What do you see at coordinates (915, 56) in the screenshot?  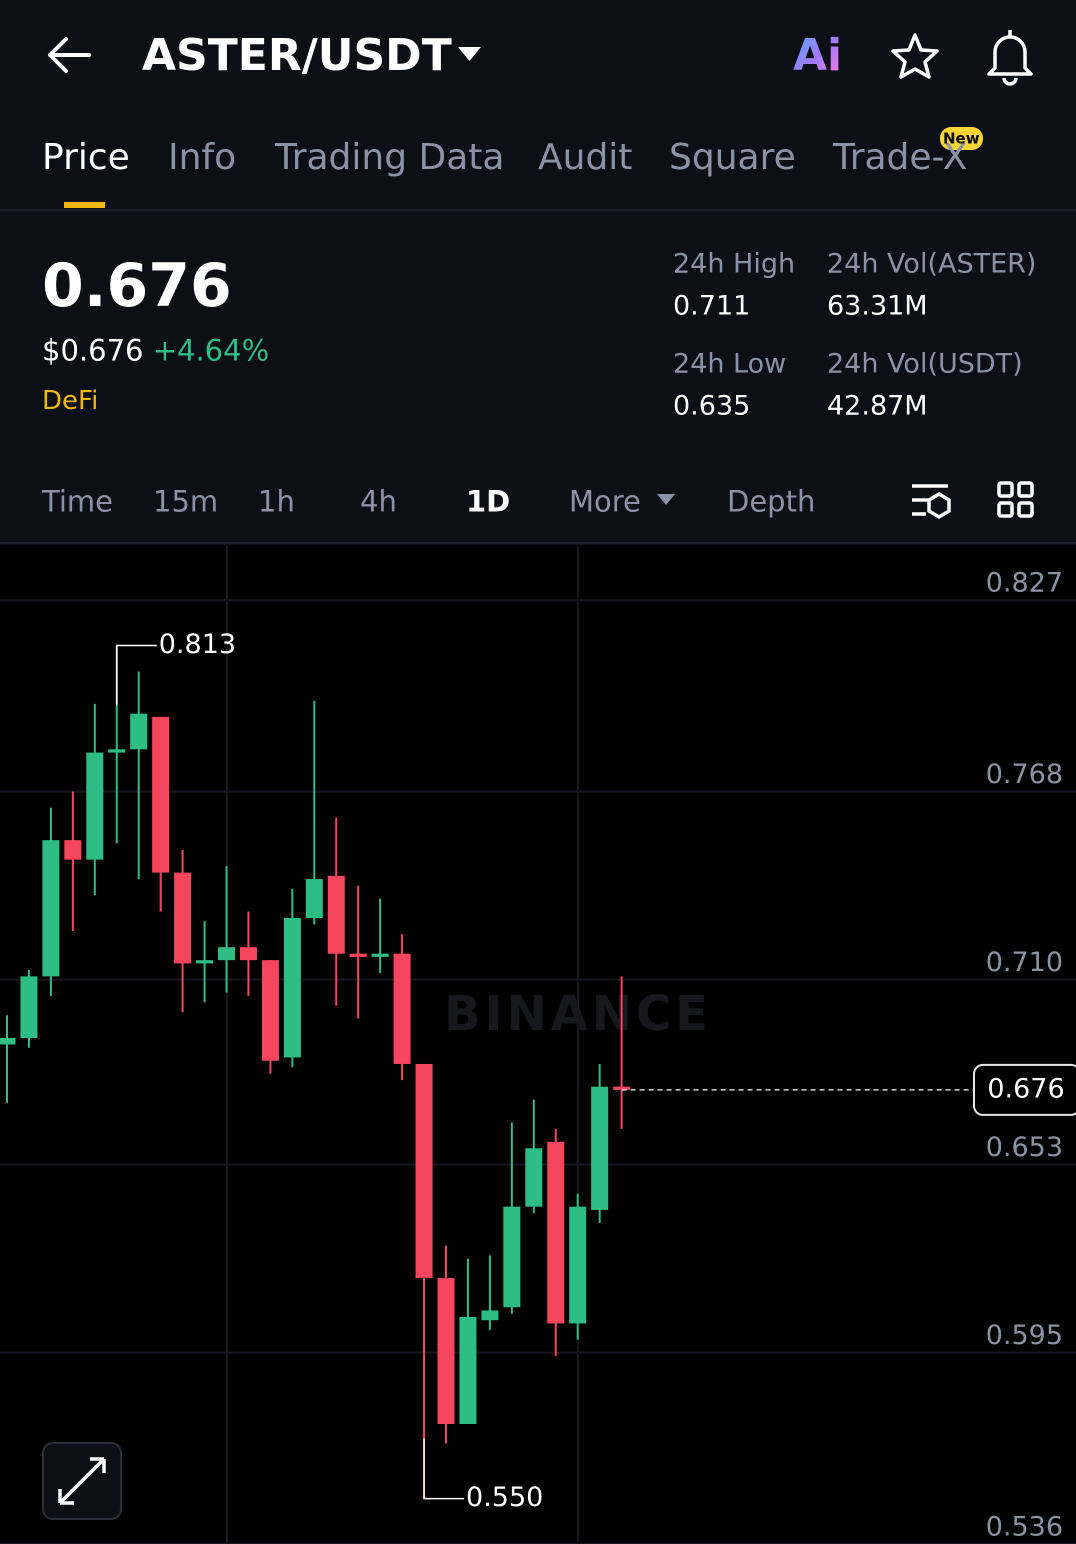 I see `star-button` at bounding box center [915, 56].